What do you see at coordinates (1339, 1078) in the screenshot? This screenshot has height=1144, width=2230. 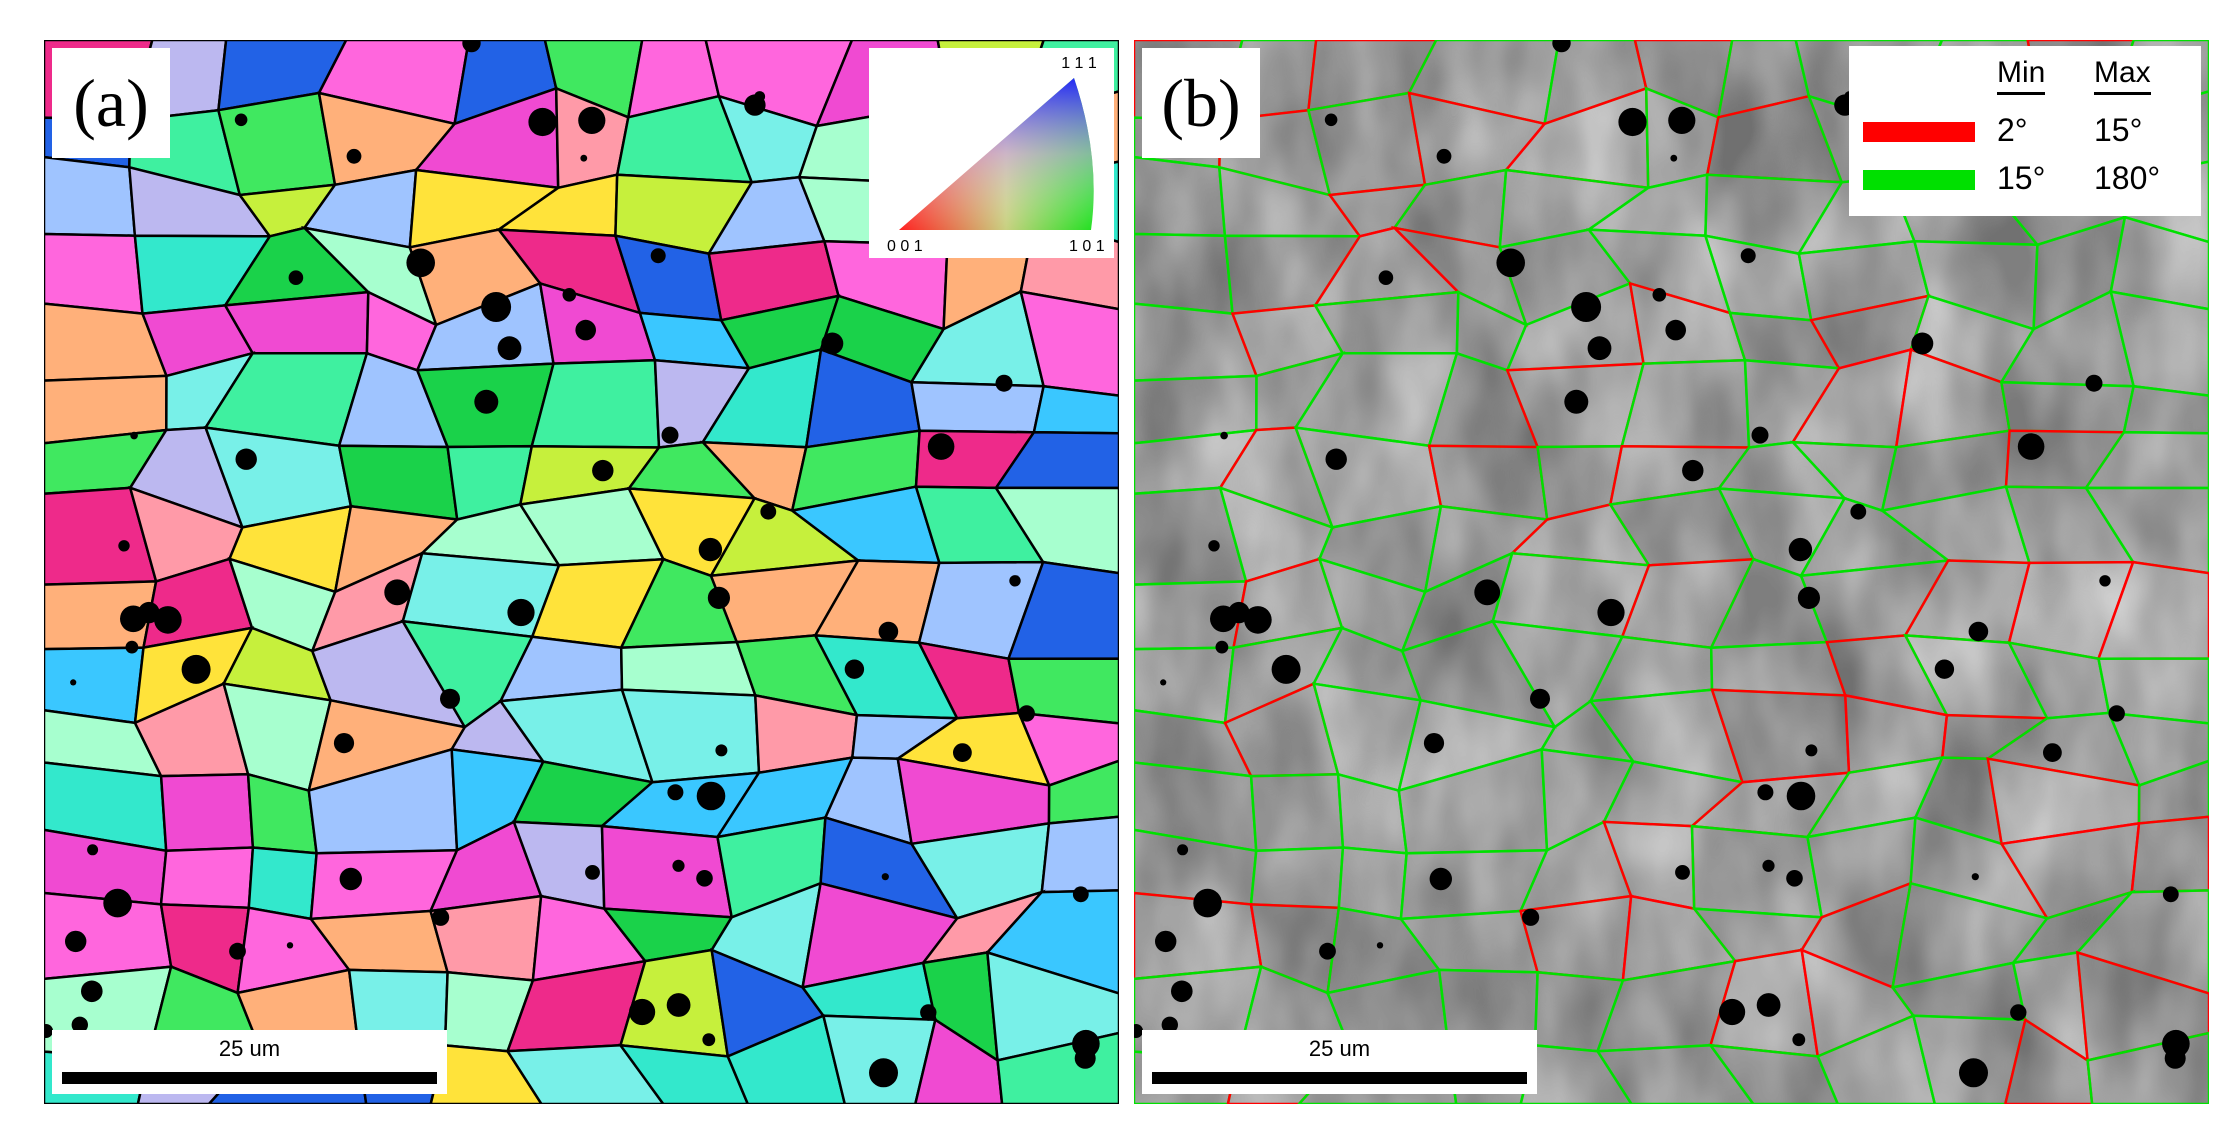 I see `scale-bar-line-b` at bounding box center [1339, 1078].